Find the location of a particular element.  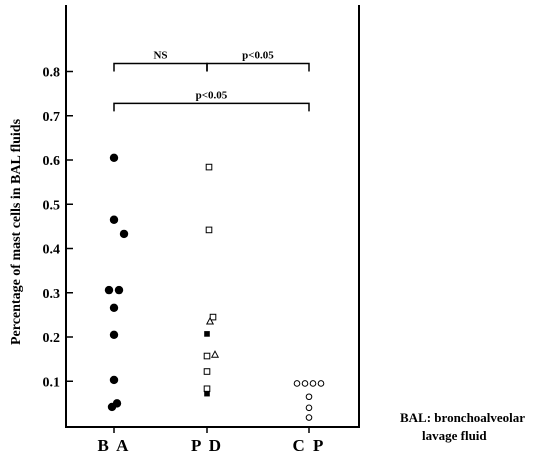

y-tick-label: 0.4 is located at coordinates (52, 250).